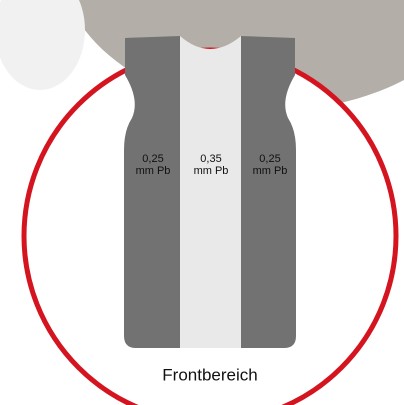 This screenshot has height=405, width=404. I want to click on left-panel, so click(152, 192).